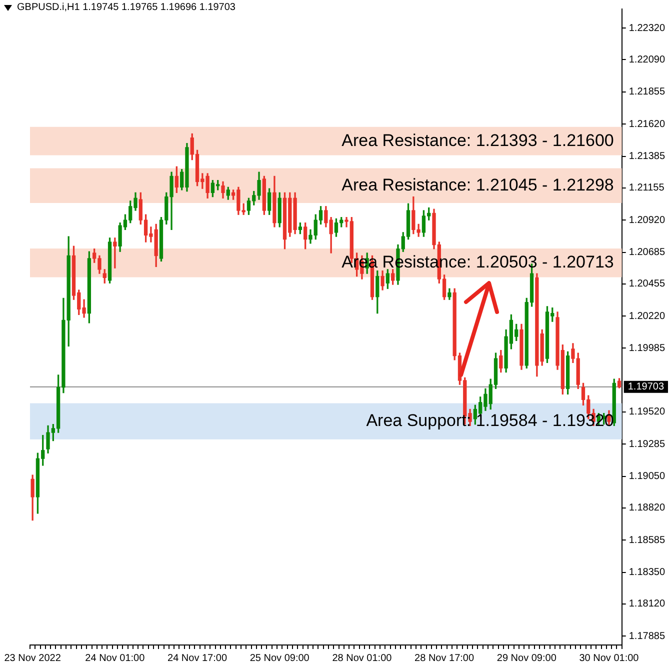 The height and width of the screenshot is (671, 672). What do you see at coordinates (647, 348) in the screenshot?
I see `y-tick-label: 1.19985` at bounding box center [647, 348].